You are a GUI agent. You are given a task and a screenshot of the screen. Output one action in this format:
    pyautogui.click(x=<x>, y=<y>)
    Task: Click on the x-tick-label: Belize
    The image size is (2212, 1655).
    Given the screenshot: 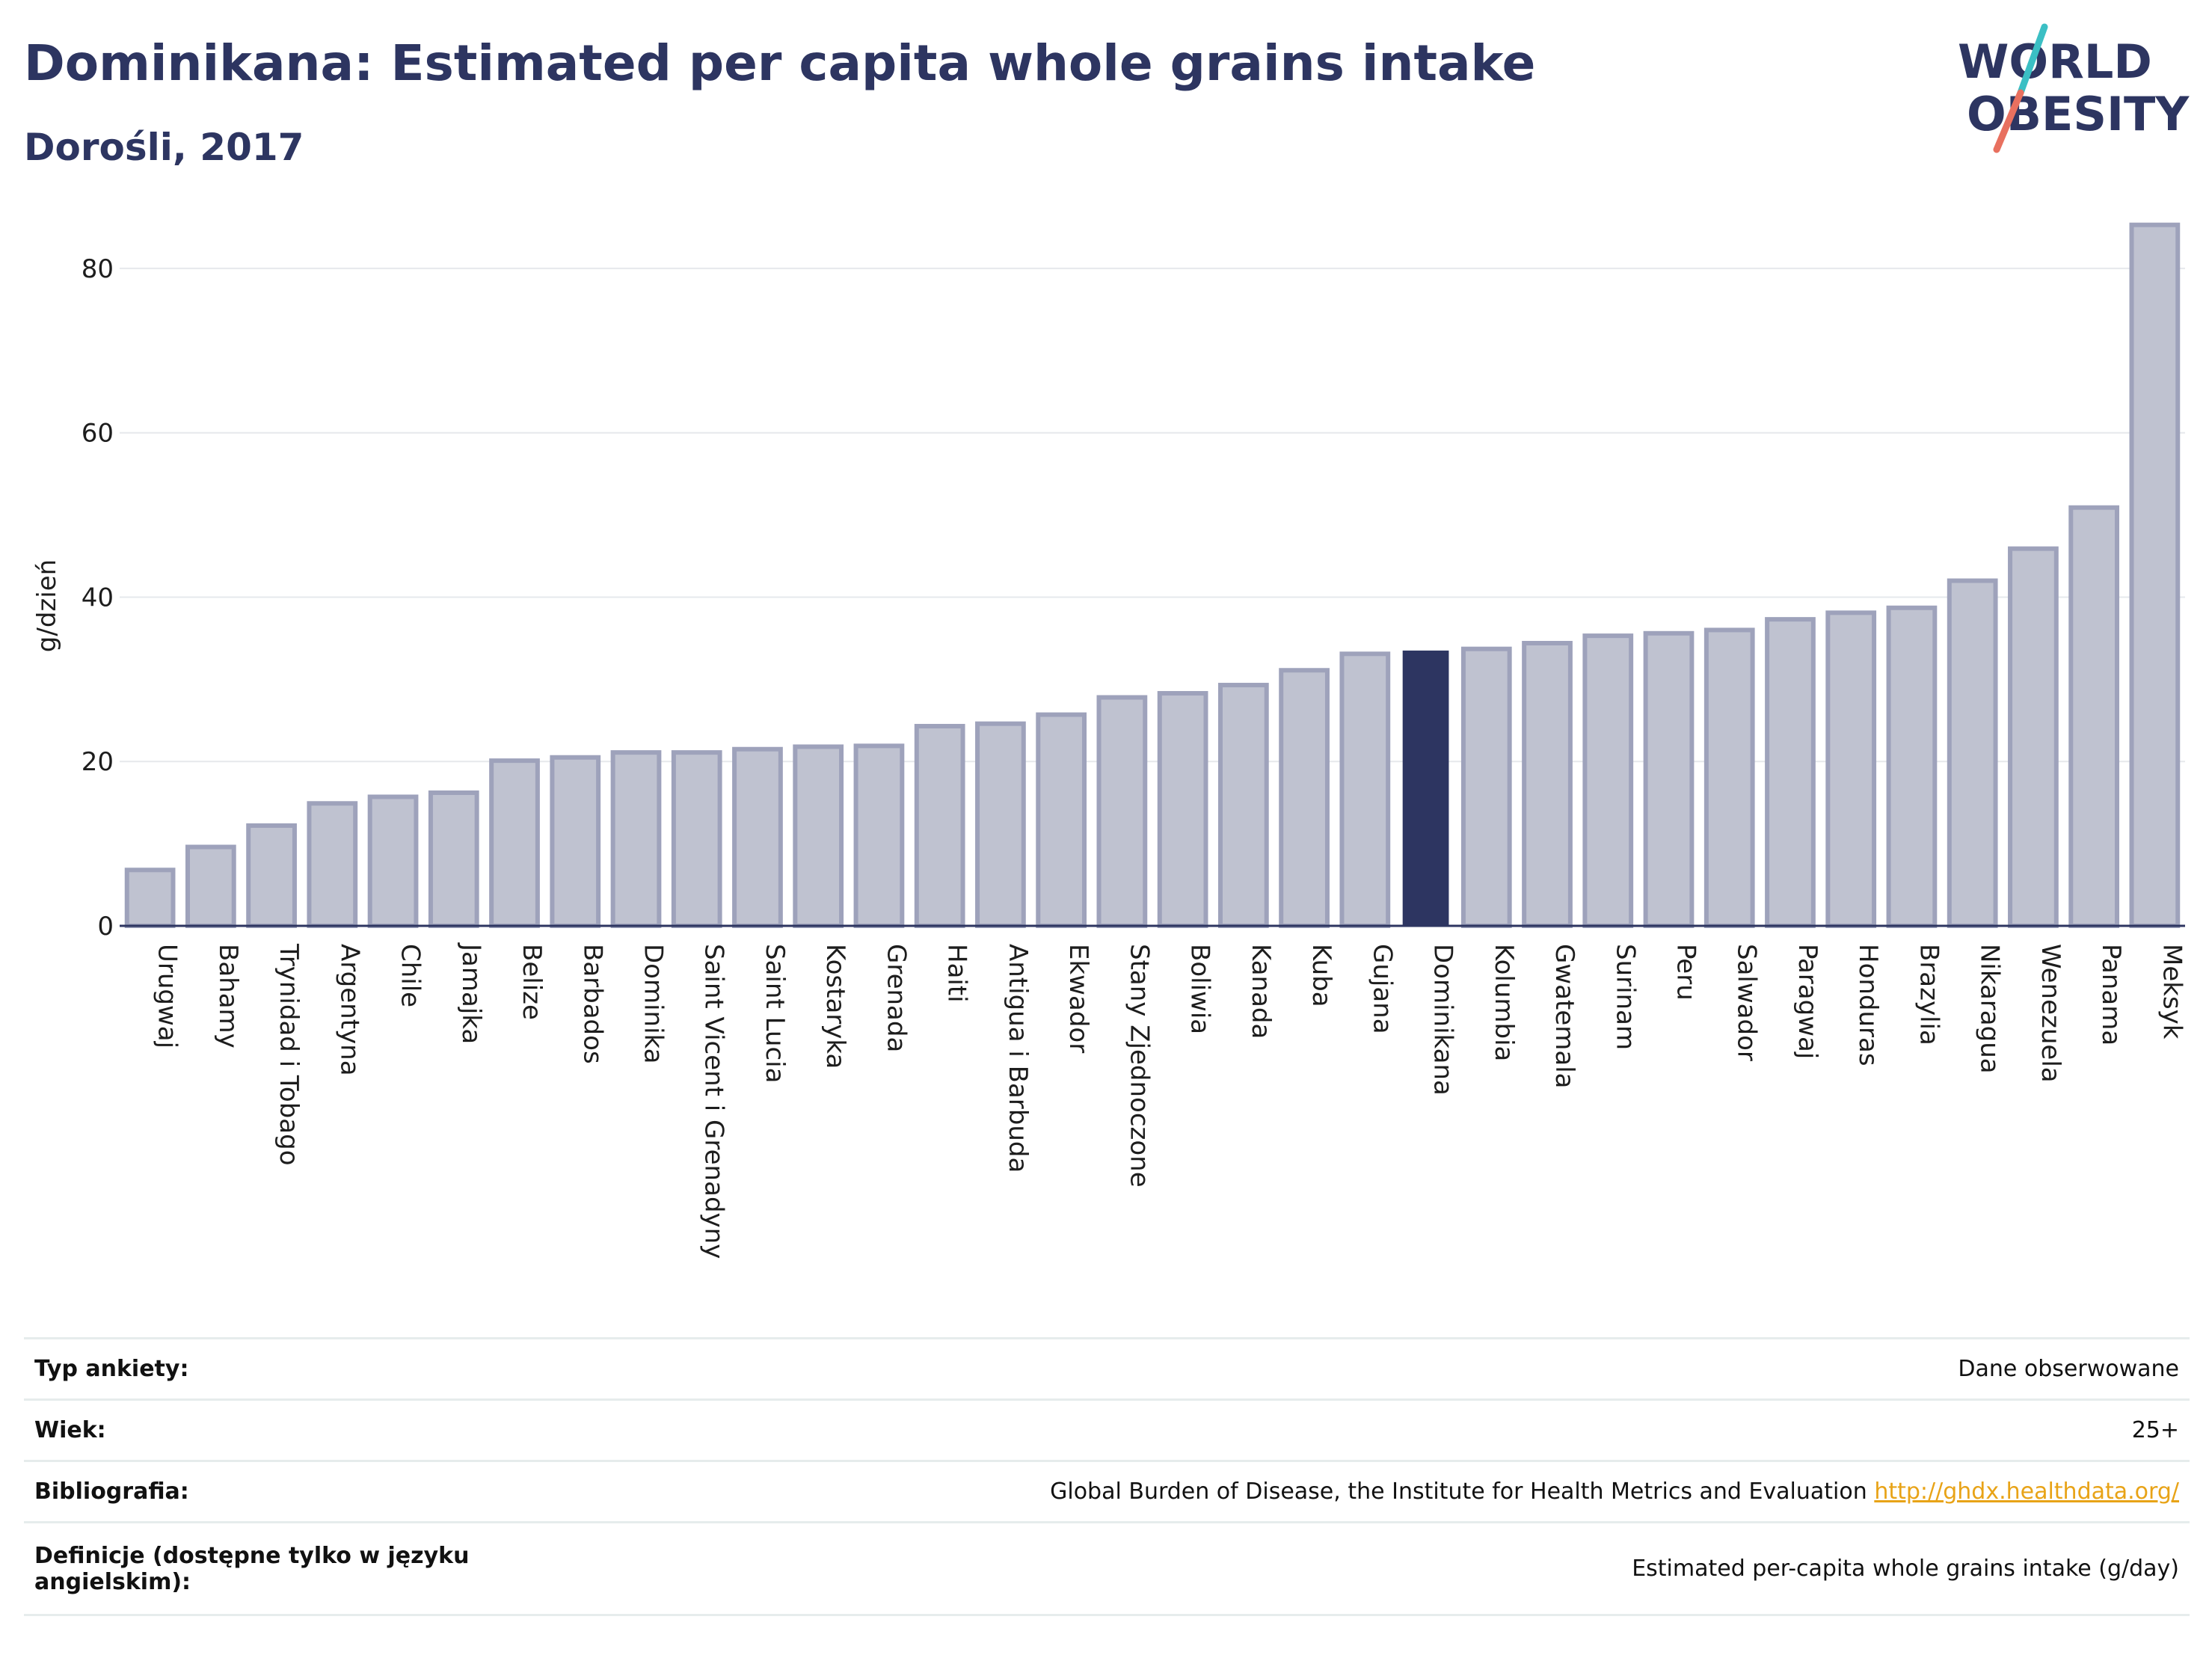 What is the action you would take?
    pyautogui.click(x=532, y=982)
    